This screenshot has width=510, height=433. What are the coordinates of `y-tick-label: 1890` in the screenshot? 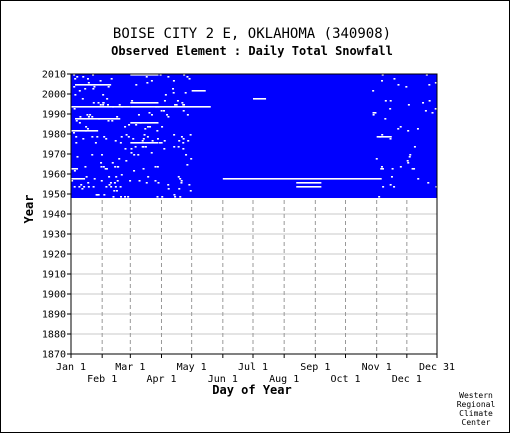 It's located at (54, 315).